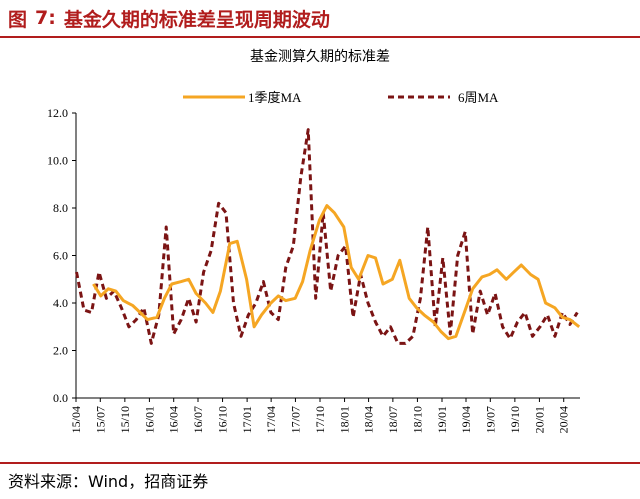  Describe the element at coordinates (539, 419) in the screenshot. I see `x-tick-label: 20/01` at that location.